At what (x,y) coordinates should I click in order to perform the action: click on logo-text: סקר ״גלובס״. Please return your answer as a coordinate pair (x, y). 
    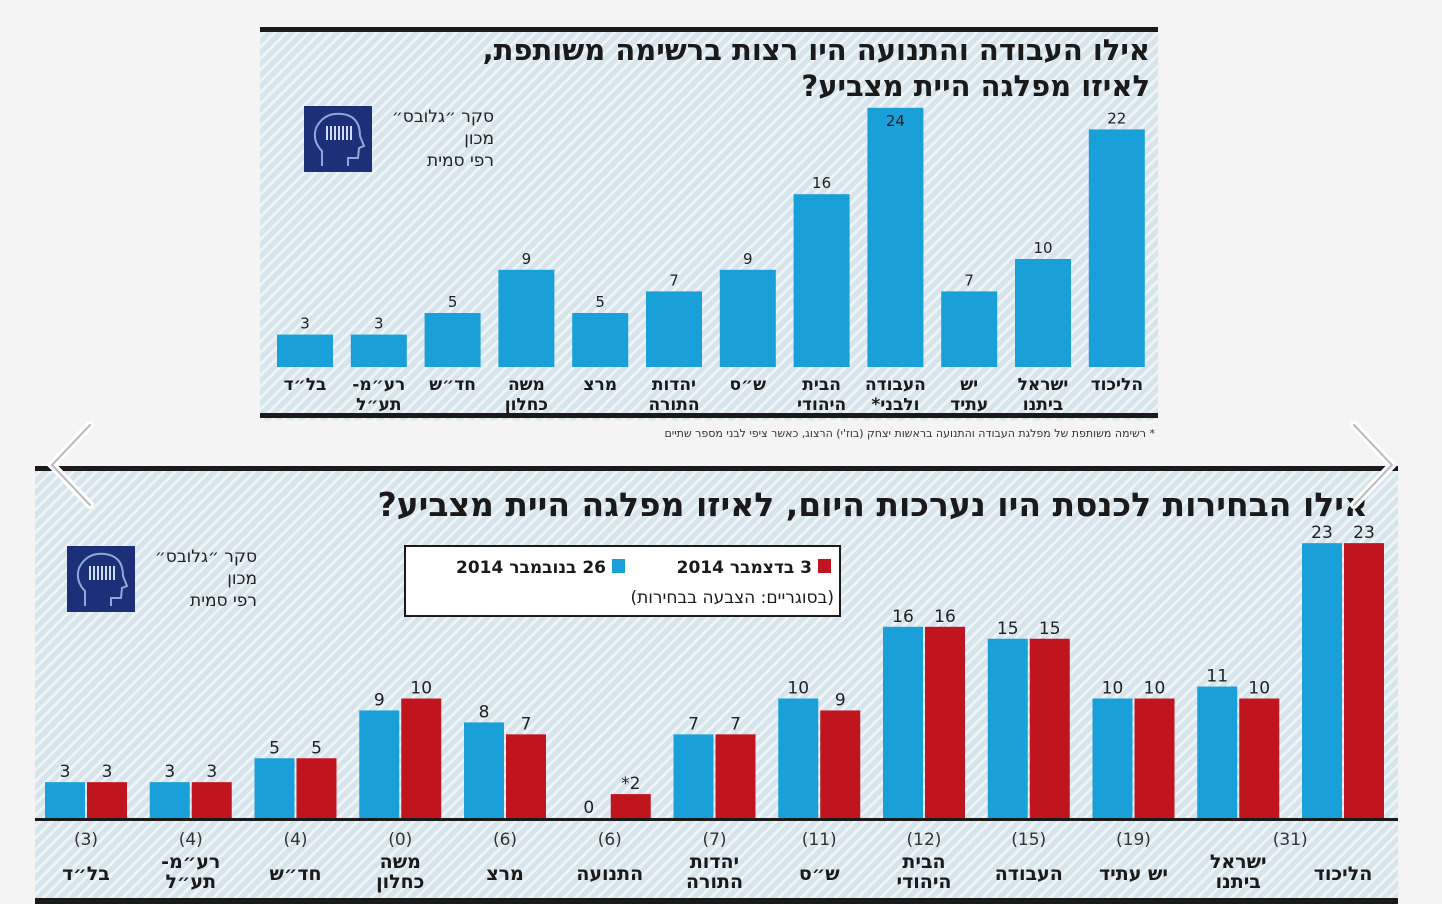
    Looking at the image, I should click on (206, 557).